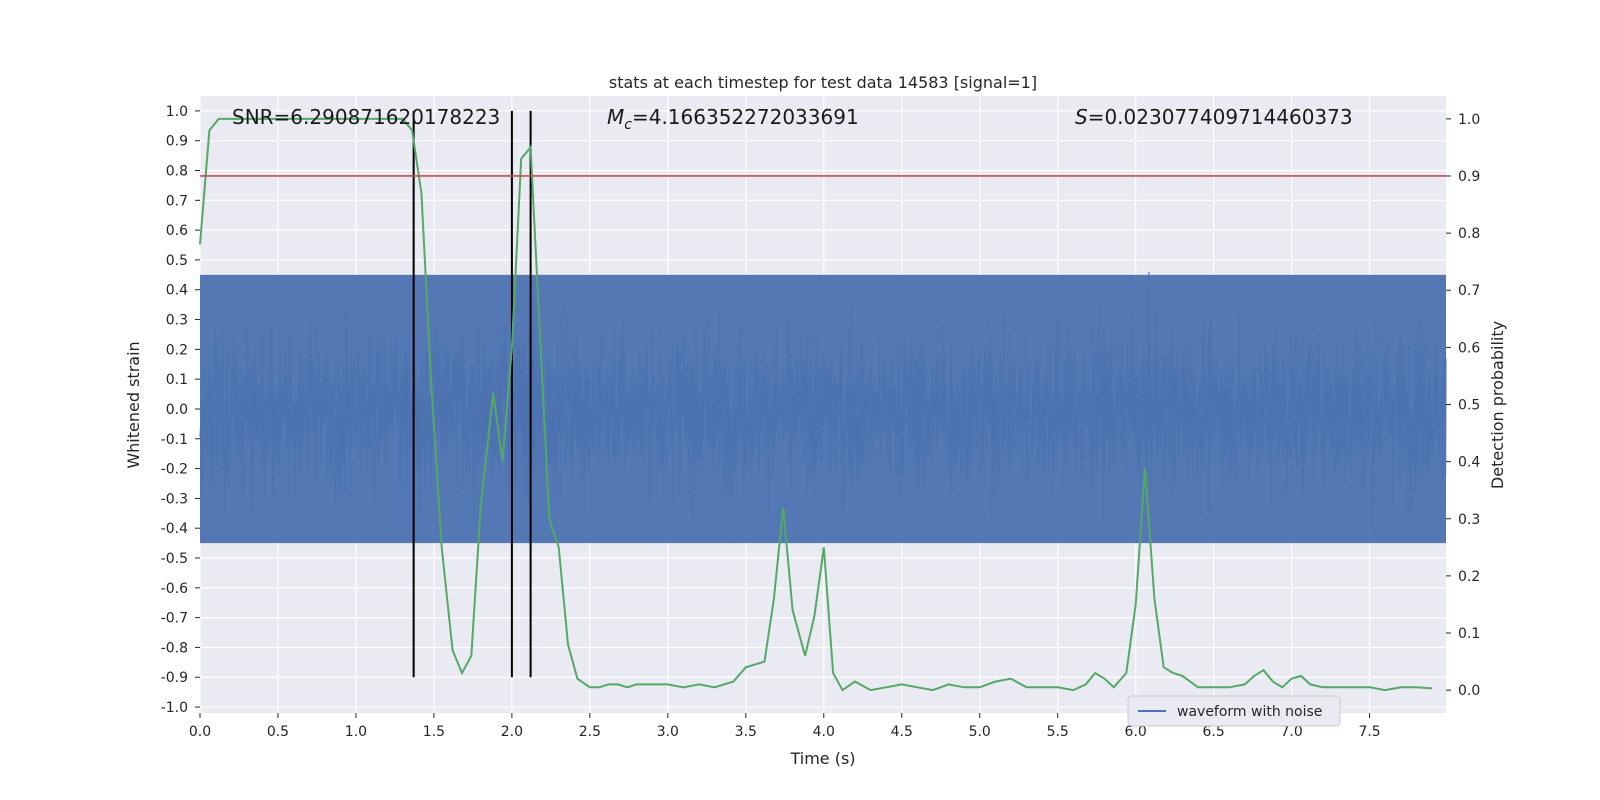 This screenshot has height=800, width=1600. What do you see at coordinates (1469, 120) in the screenshot?
I see `y-right-tick-label: 1.0` at bounding box center [1469, 120].